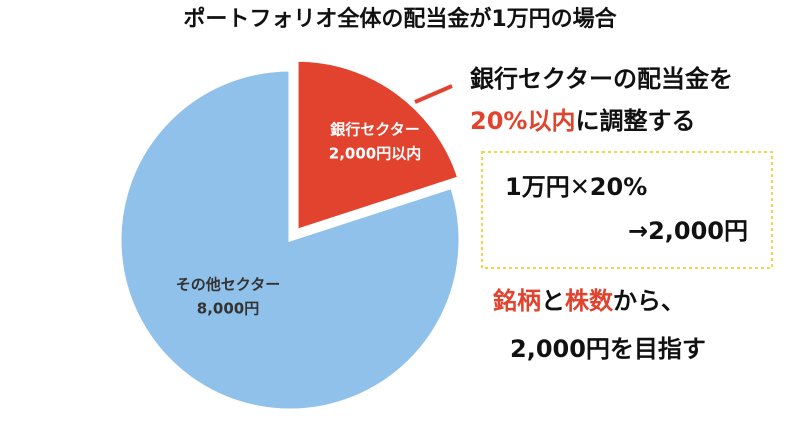  I want to click on annotation-segment: 1万円✕20%, so click(576, 187).